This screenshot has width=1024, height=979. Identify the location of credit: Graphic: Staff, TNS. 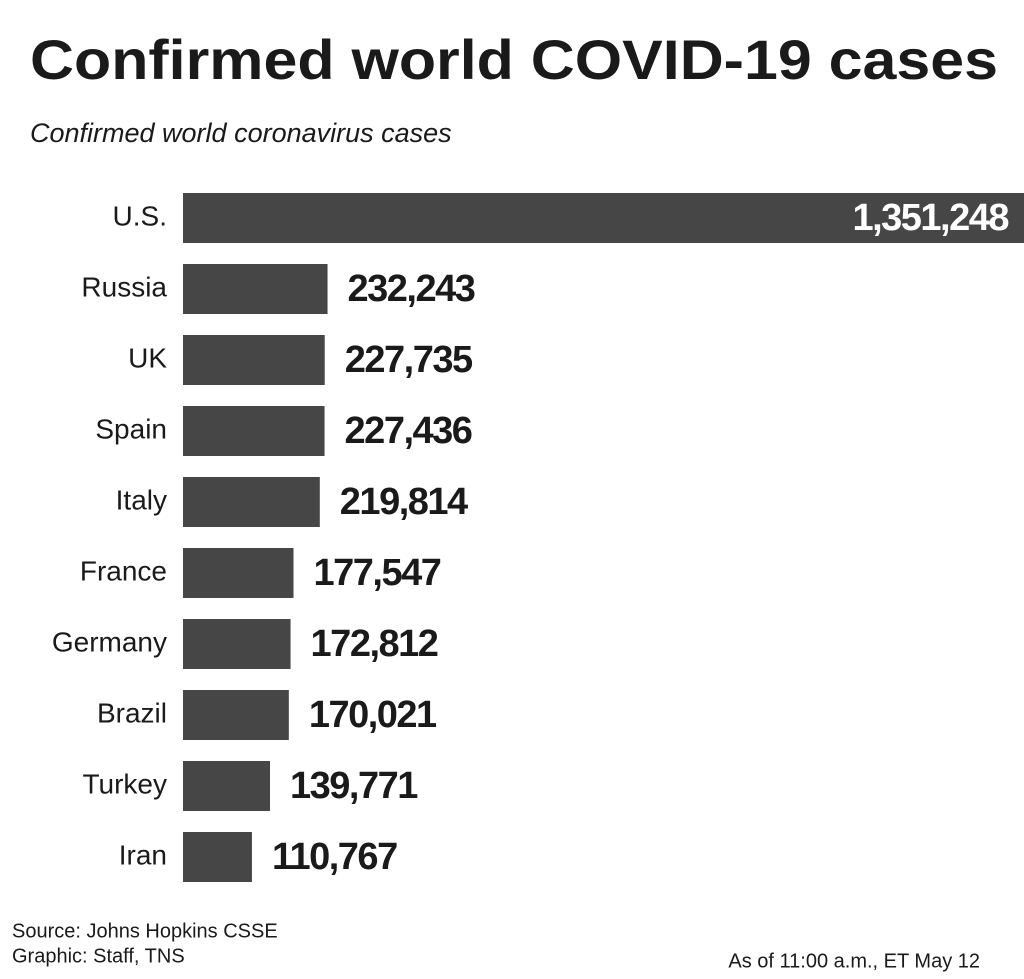
(98, 956).